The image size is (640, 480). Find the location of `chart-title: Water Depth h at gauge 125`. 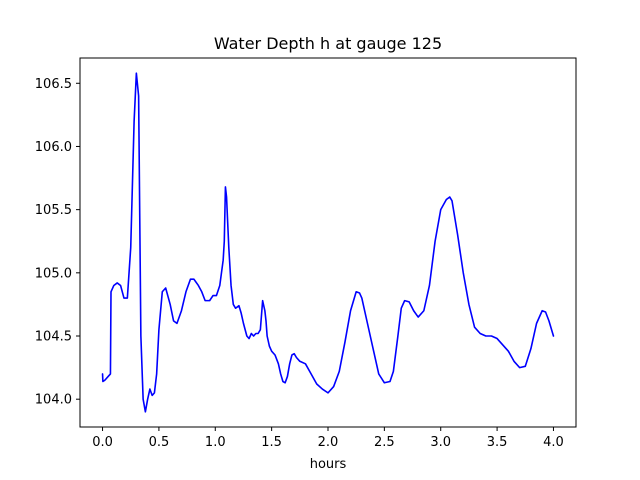

chart-title: Water Depth h at gauge 125 is located at coordinates (328, 43).